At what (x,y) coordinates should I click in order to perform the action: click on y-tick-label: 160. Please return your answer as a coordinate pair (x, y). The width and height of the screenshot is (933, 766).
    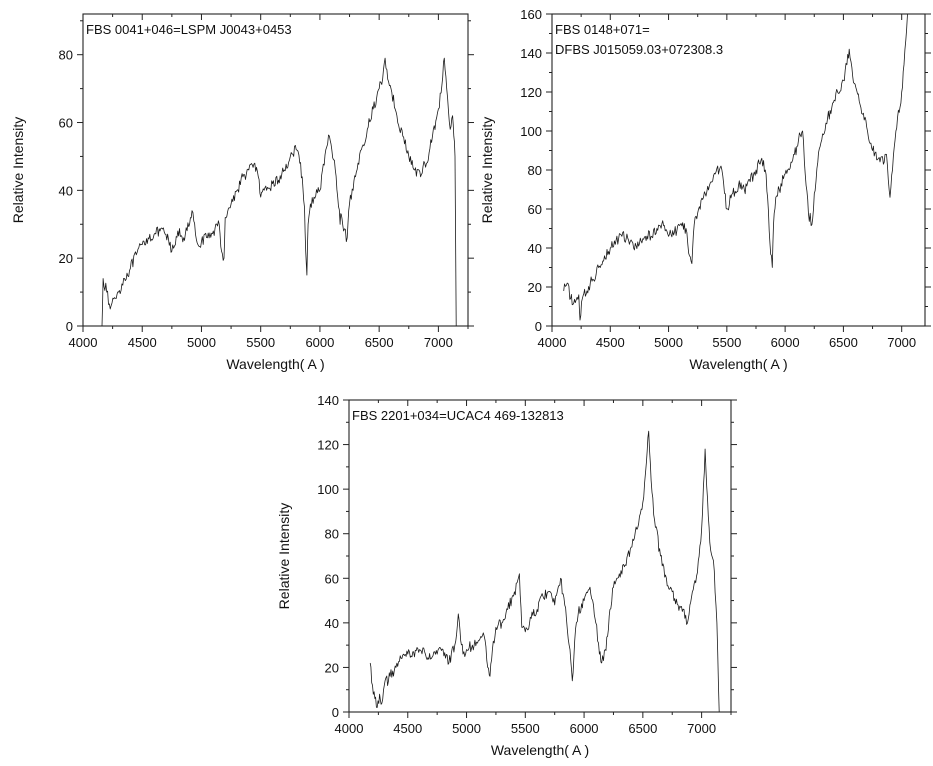
    Looking at the image, I should click on (531, 14).